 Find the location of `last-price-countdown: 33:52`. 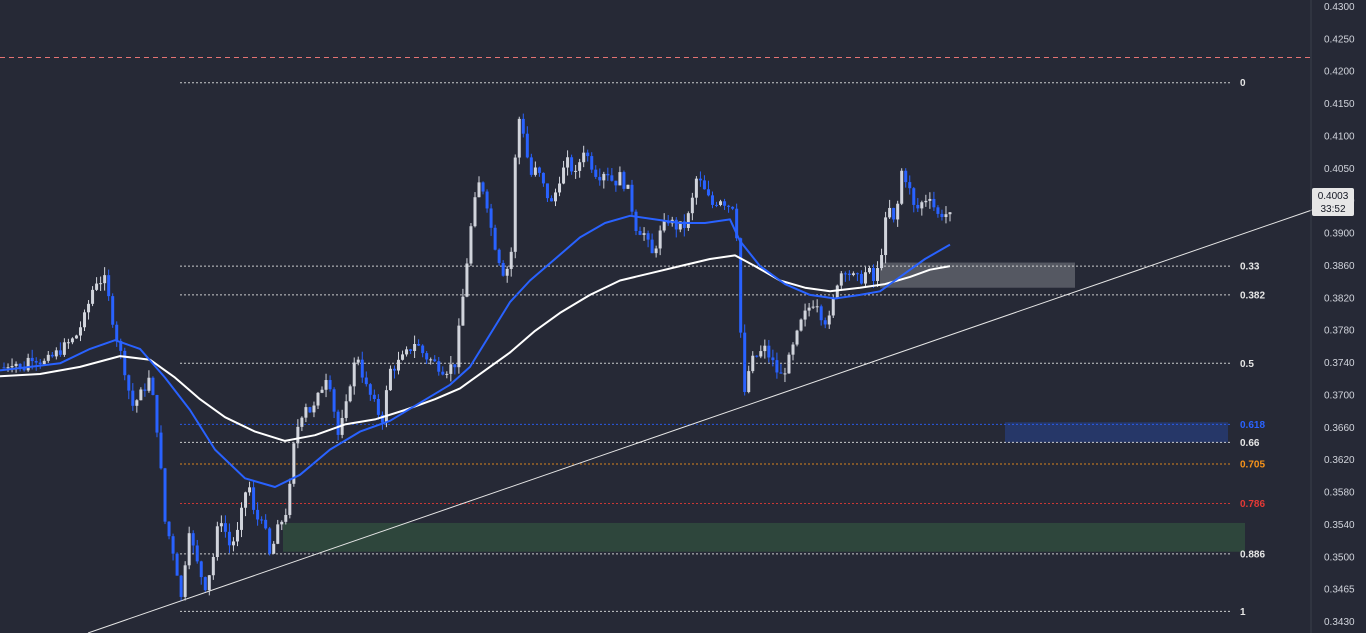

last-price-countdown: 33:52 is located at coordinates (1332, 209).